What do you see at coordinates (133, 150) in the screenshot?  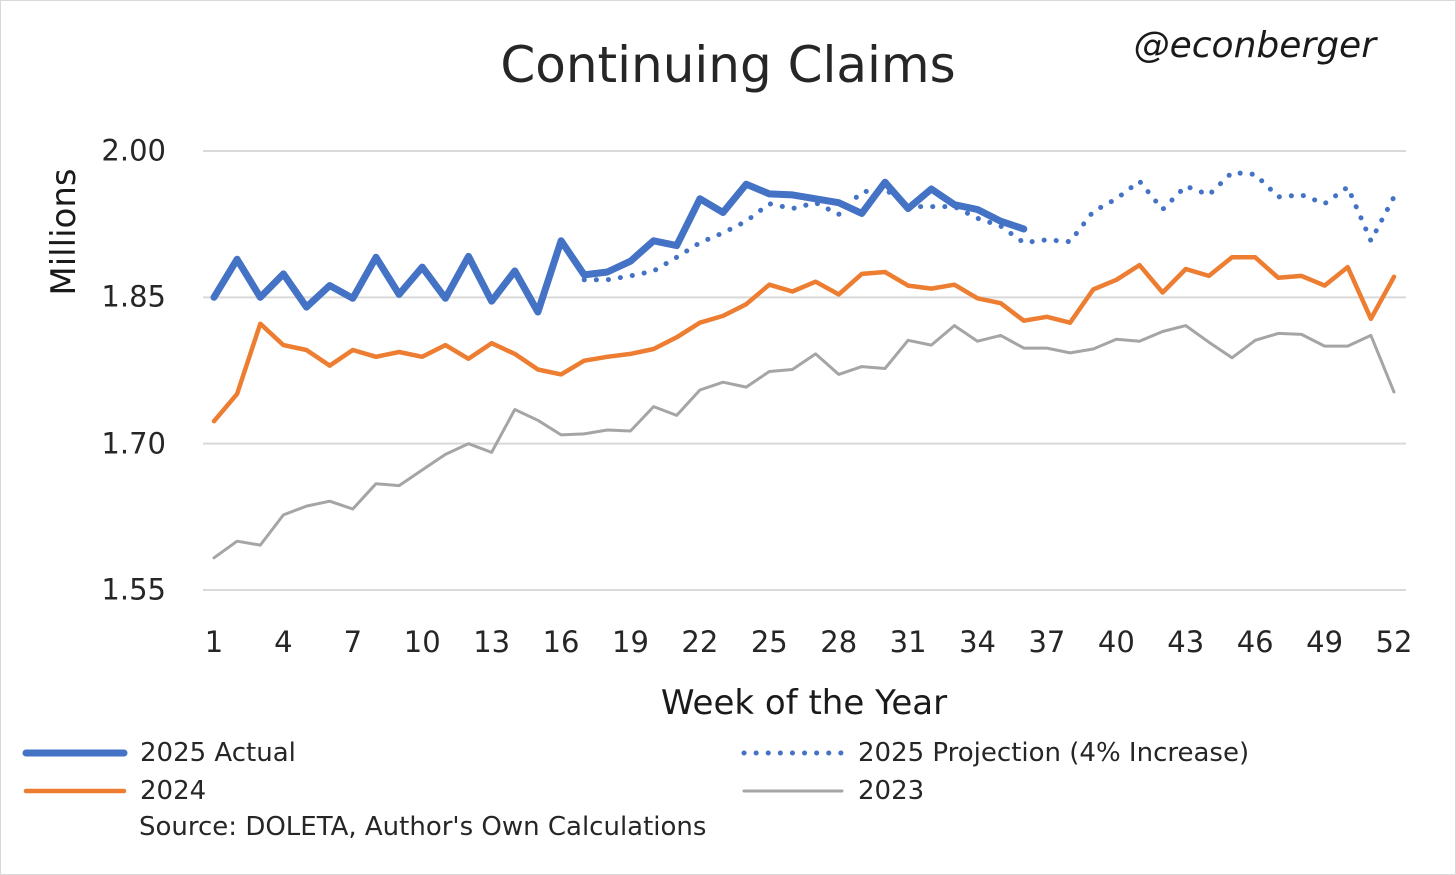 I see `y-tick-label: 2.00` at bounding box center [133, 150].